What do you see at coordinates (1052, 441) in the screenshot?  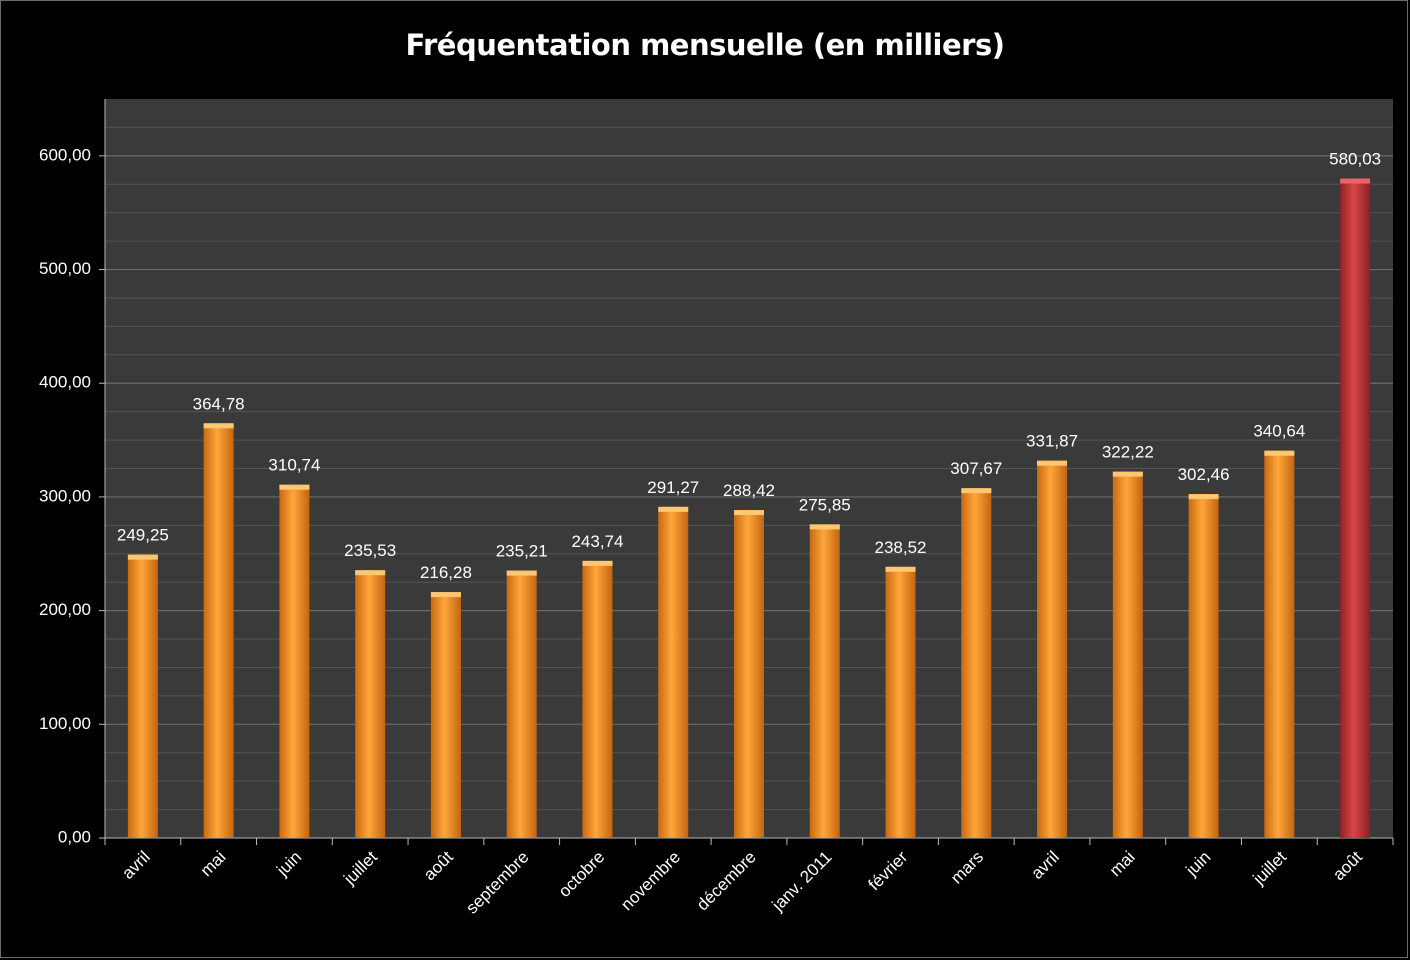 I see `data-label: 331,87` at bounding box center [1052, 441].